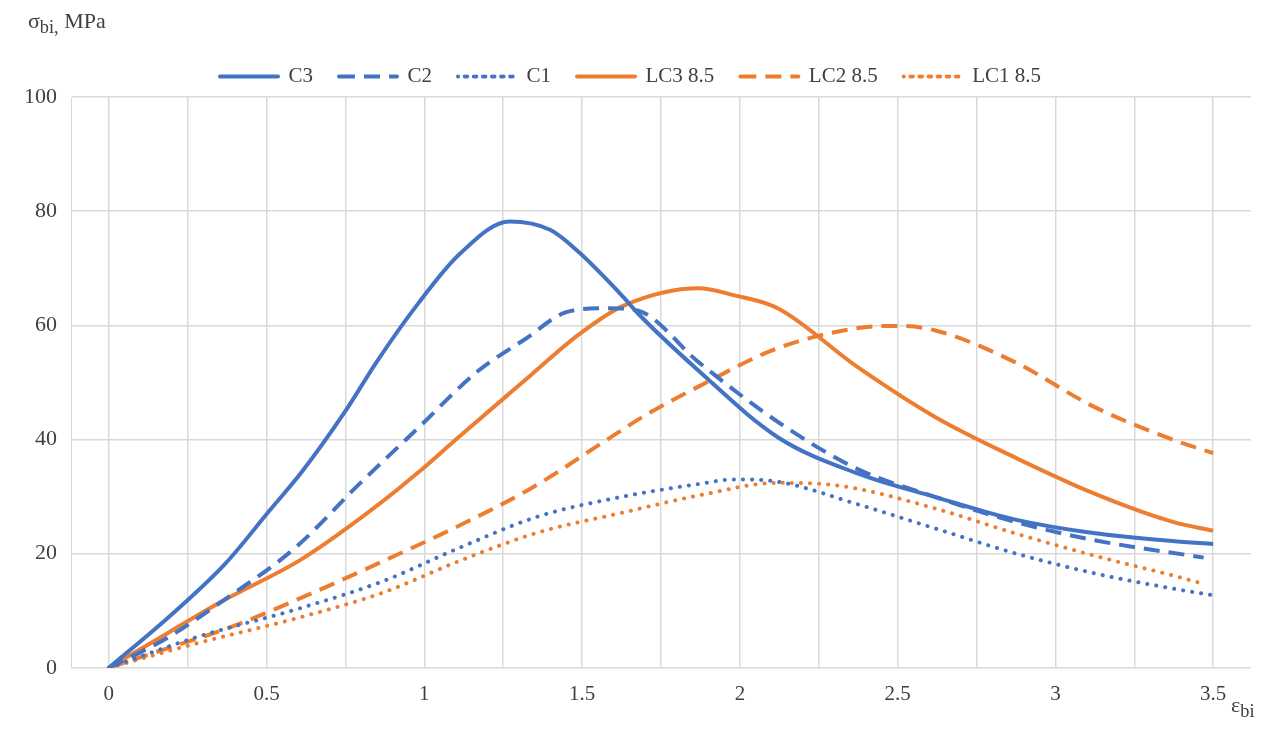 The height and width of the screenshot is (731, 1281). What do you see at coordinates (420, 75) in the screenshot?
I see `legend-label: C2` at bounding box center [420, 75].